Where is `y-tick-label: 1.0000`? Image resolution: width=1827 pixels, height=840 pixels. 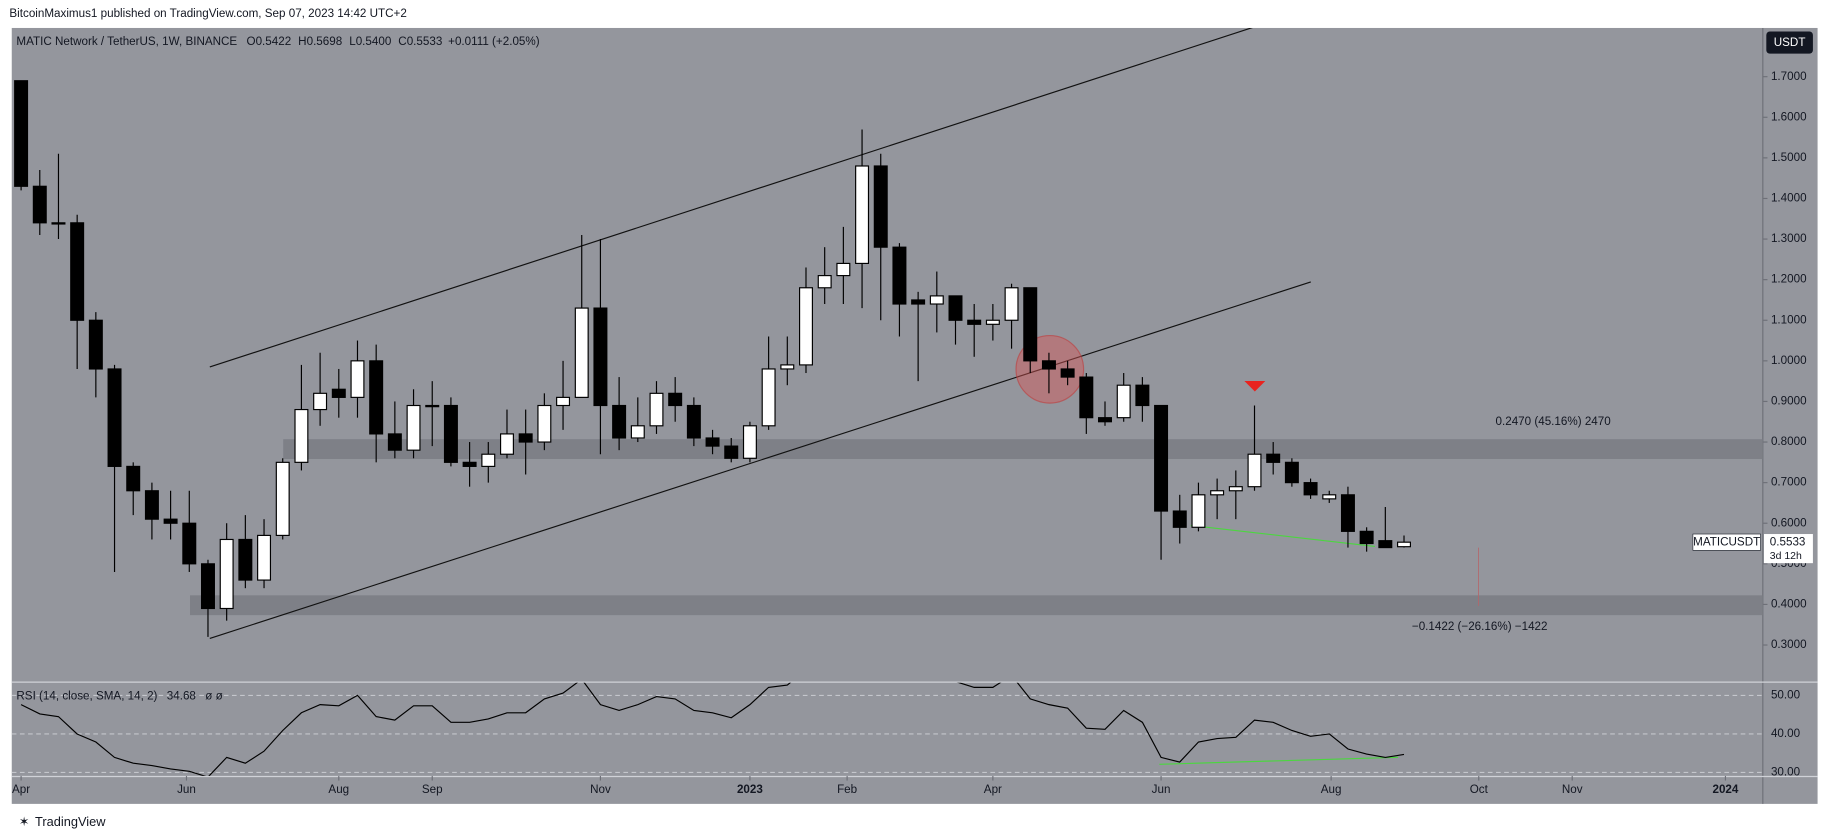 y-tick-label: 1.0000 is located at coordinates (1789, 360).